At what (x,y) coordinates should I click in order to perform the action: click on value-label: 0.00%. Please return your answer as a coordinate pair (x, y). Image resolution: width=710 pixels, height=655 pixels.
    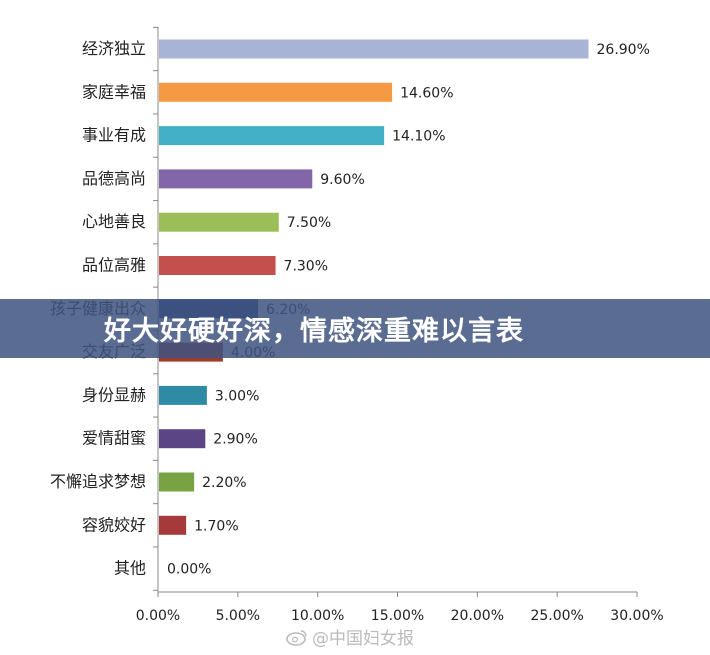
    Looking at the image, I should click on (189, 570).